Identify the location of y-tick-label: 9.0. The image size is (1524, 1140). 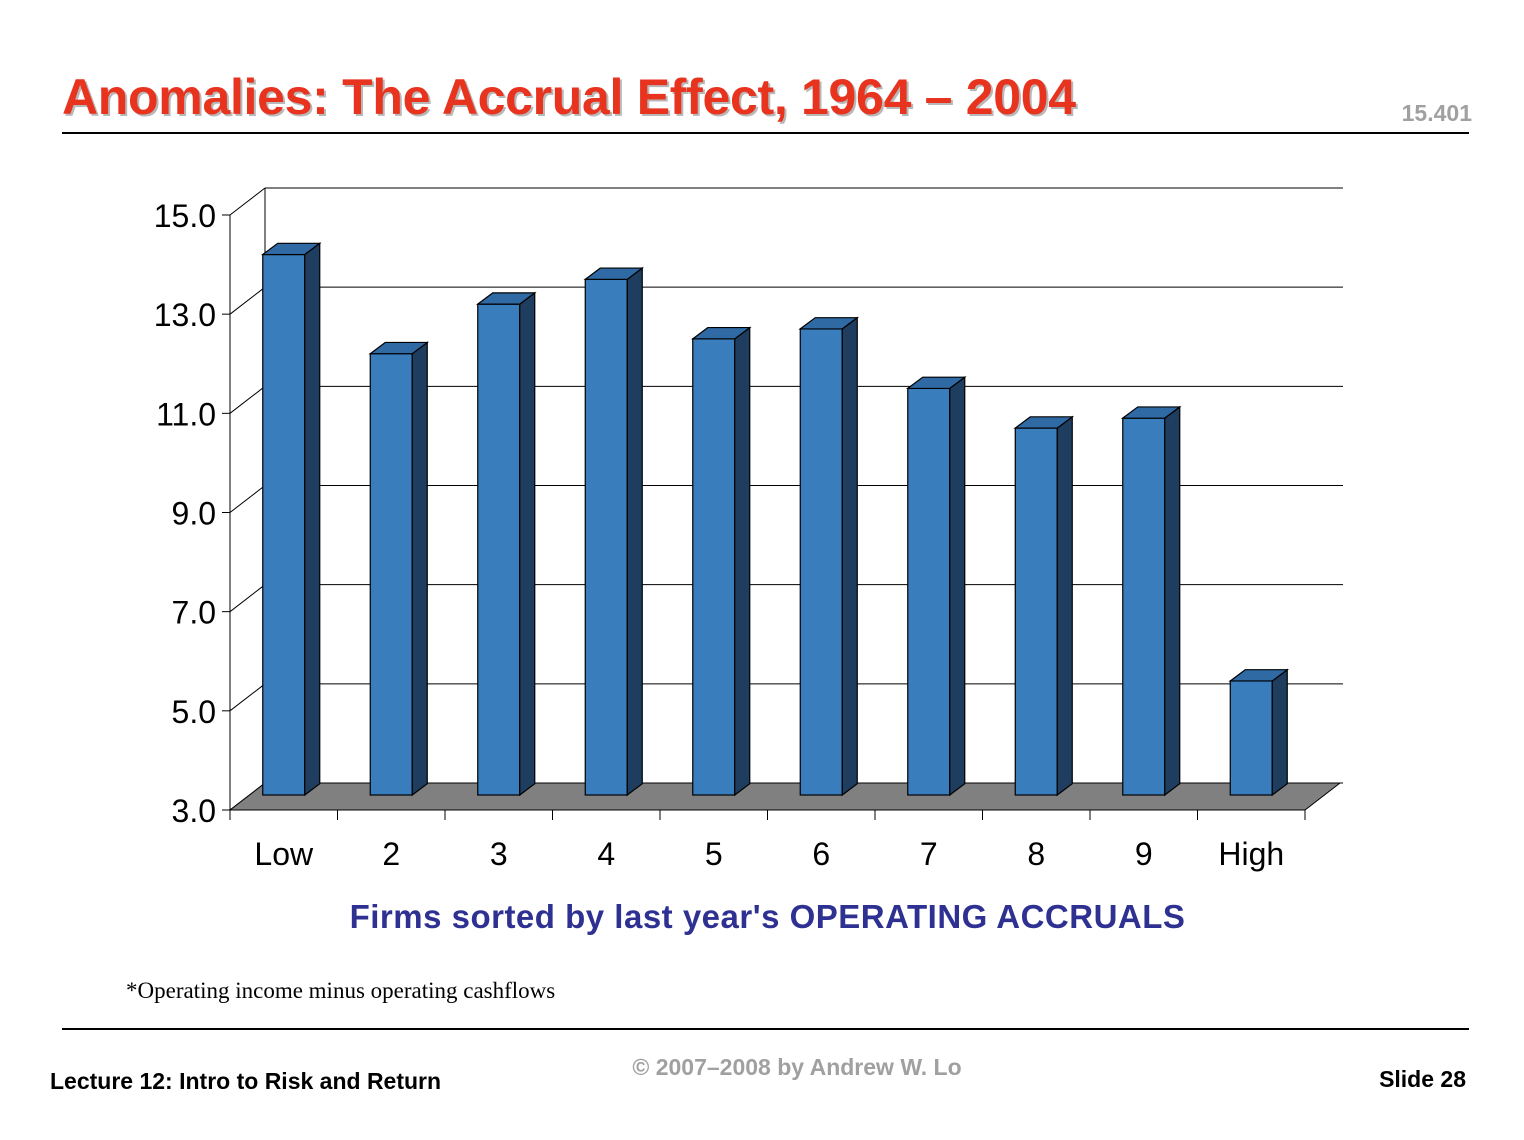
(194, 514).